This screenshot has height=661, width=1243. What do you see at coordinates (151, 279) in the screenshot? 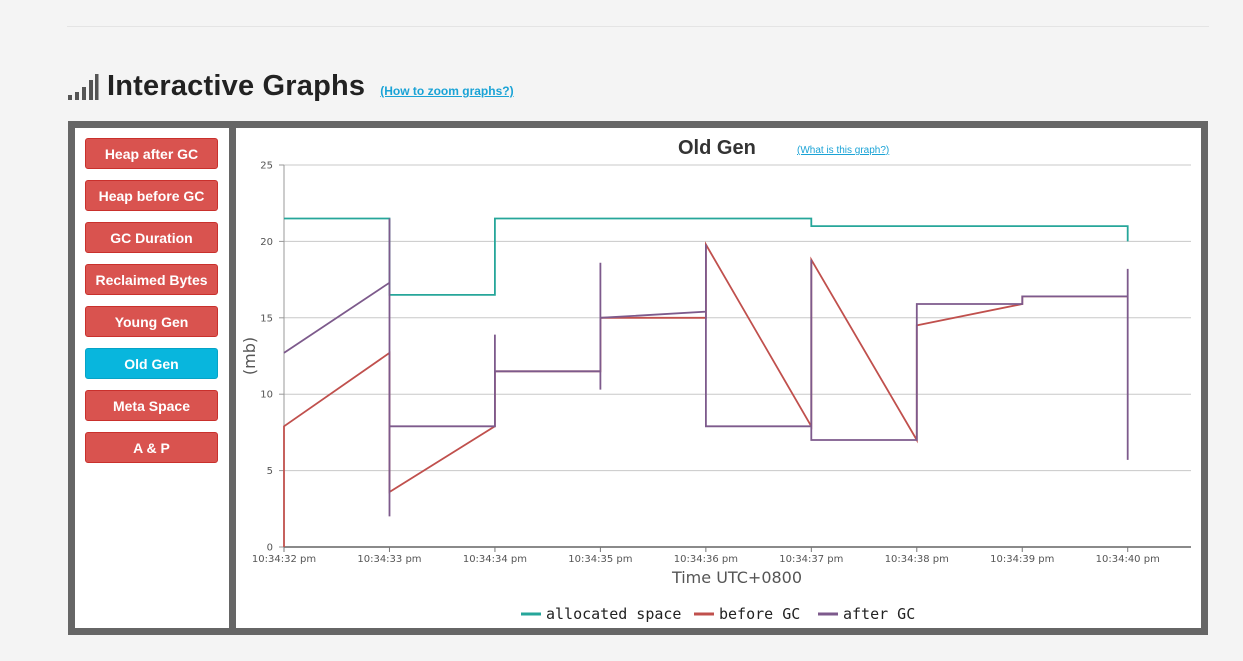
I see `reclaimed-bytes-button: Reclaimed Bytes` at bounding box center [151, 279].